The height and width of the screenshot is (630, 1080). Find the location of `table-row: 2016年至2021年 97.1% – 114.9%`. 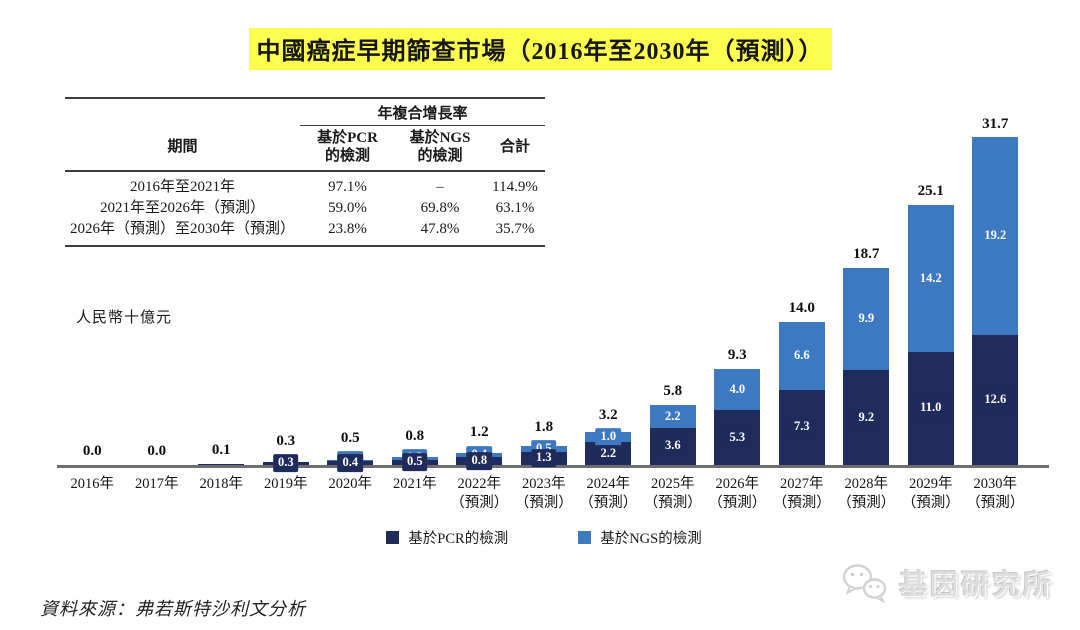

table-row: 2016年至2021年 97.1% – 114.9% is located at coordinates (305, 187).